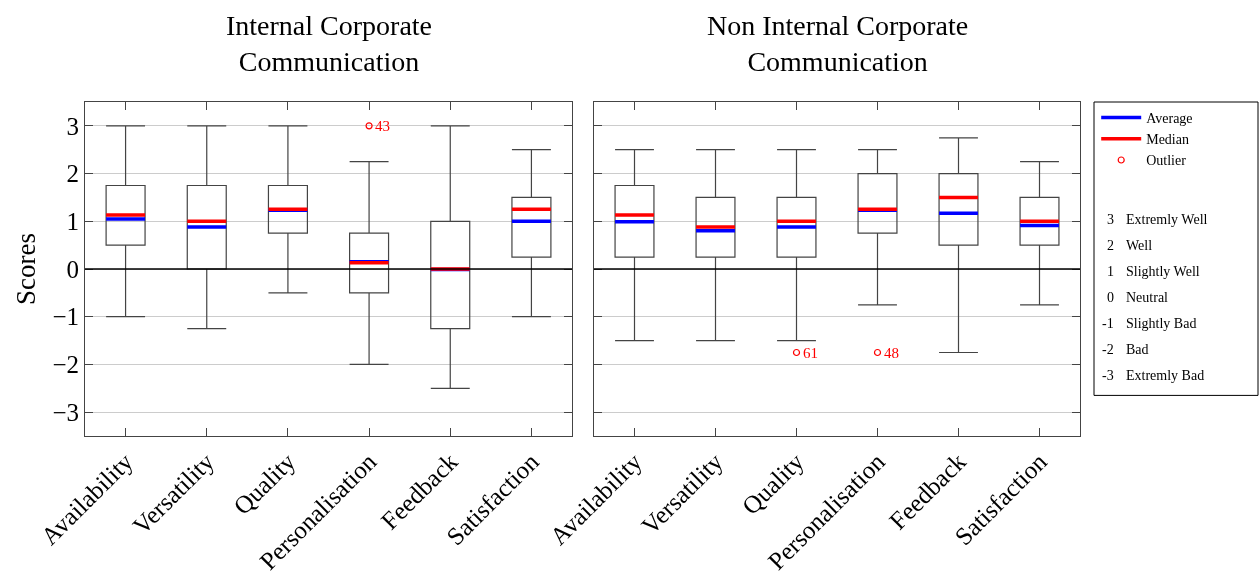 The image size is (1260, 587). What do you see at coordinates (1157, 219) in the screenshot?
I see `text: 3 Extremly Well` at bounding box center [1157, 219].